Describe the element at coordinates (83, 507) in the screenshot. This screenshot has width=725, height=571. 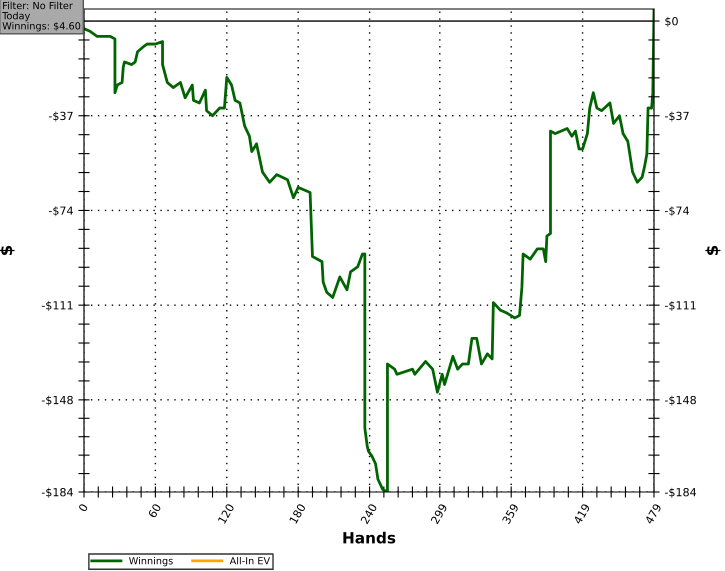
I see `x-tick-label: 0` at that location.